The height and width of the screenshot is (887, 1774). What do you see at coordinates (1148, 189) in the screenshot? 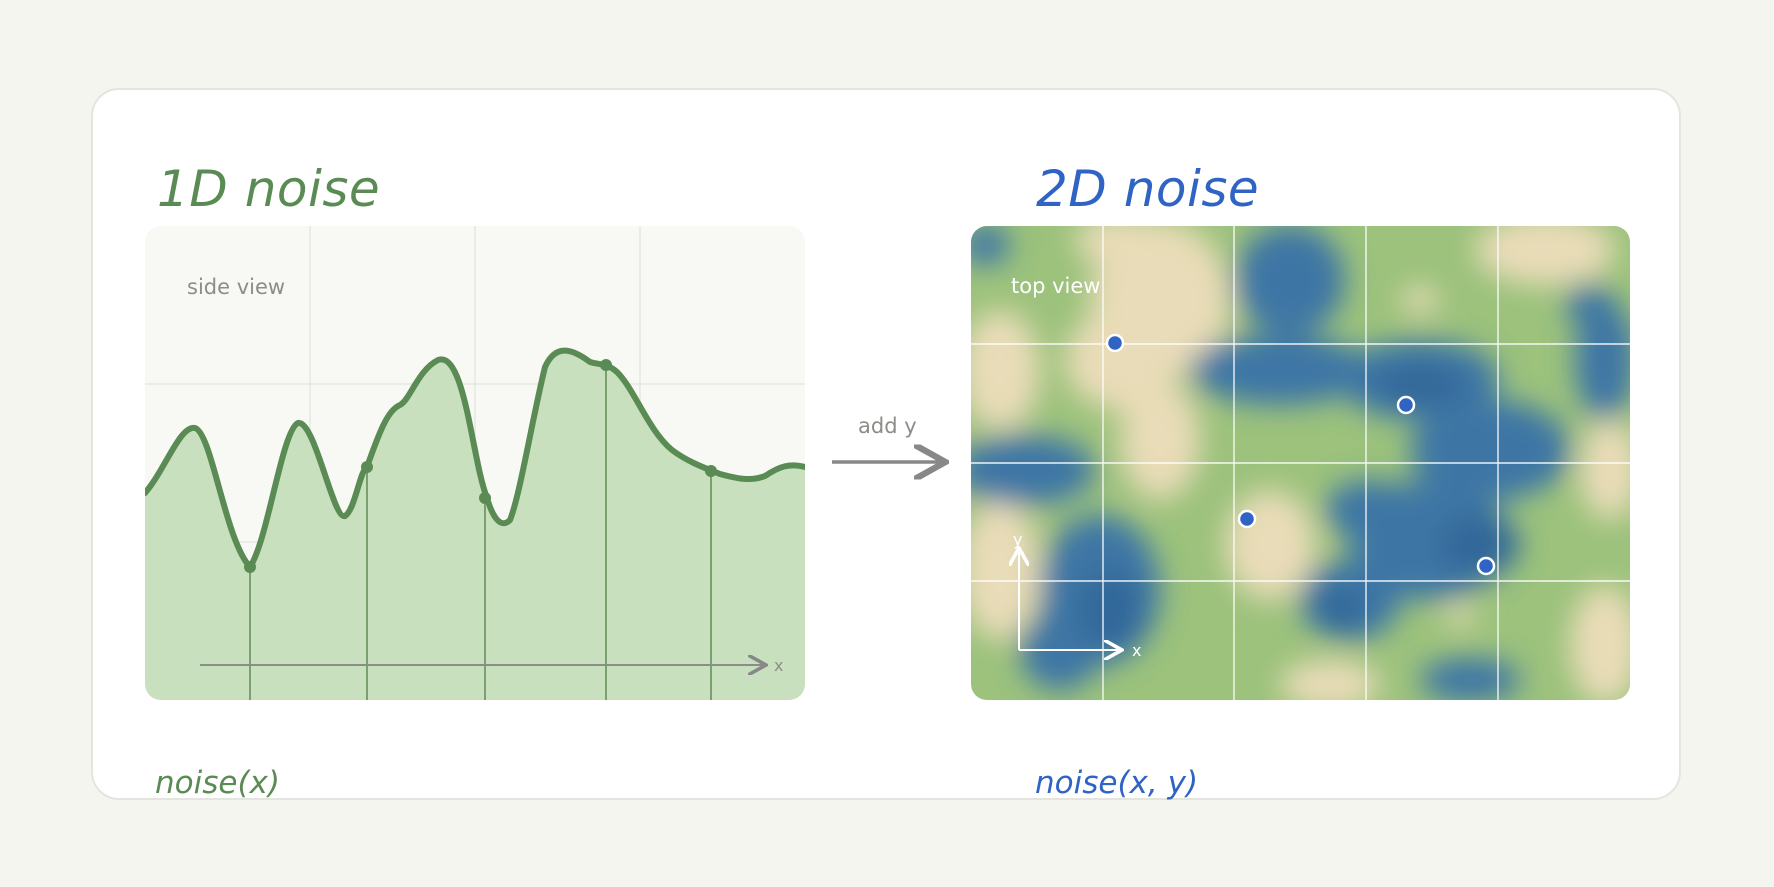
I see `title-2d-noise: 2D noise` at bounding box center [1148, 189].